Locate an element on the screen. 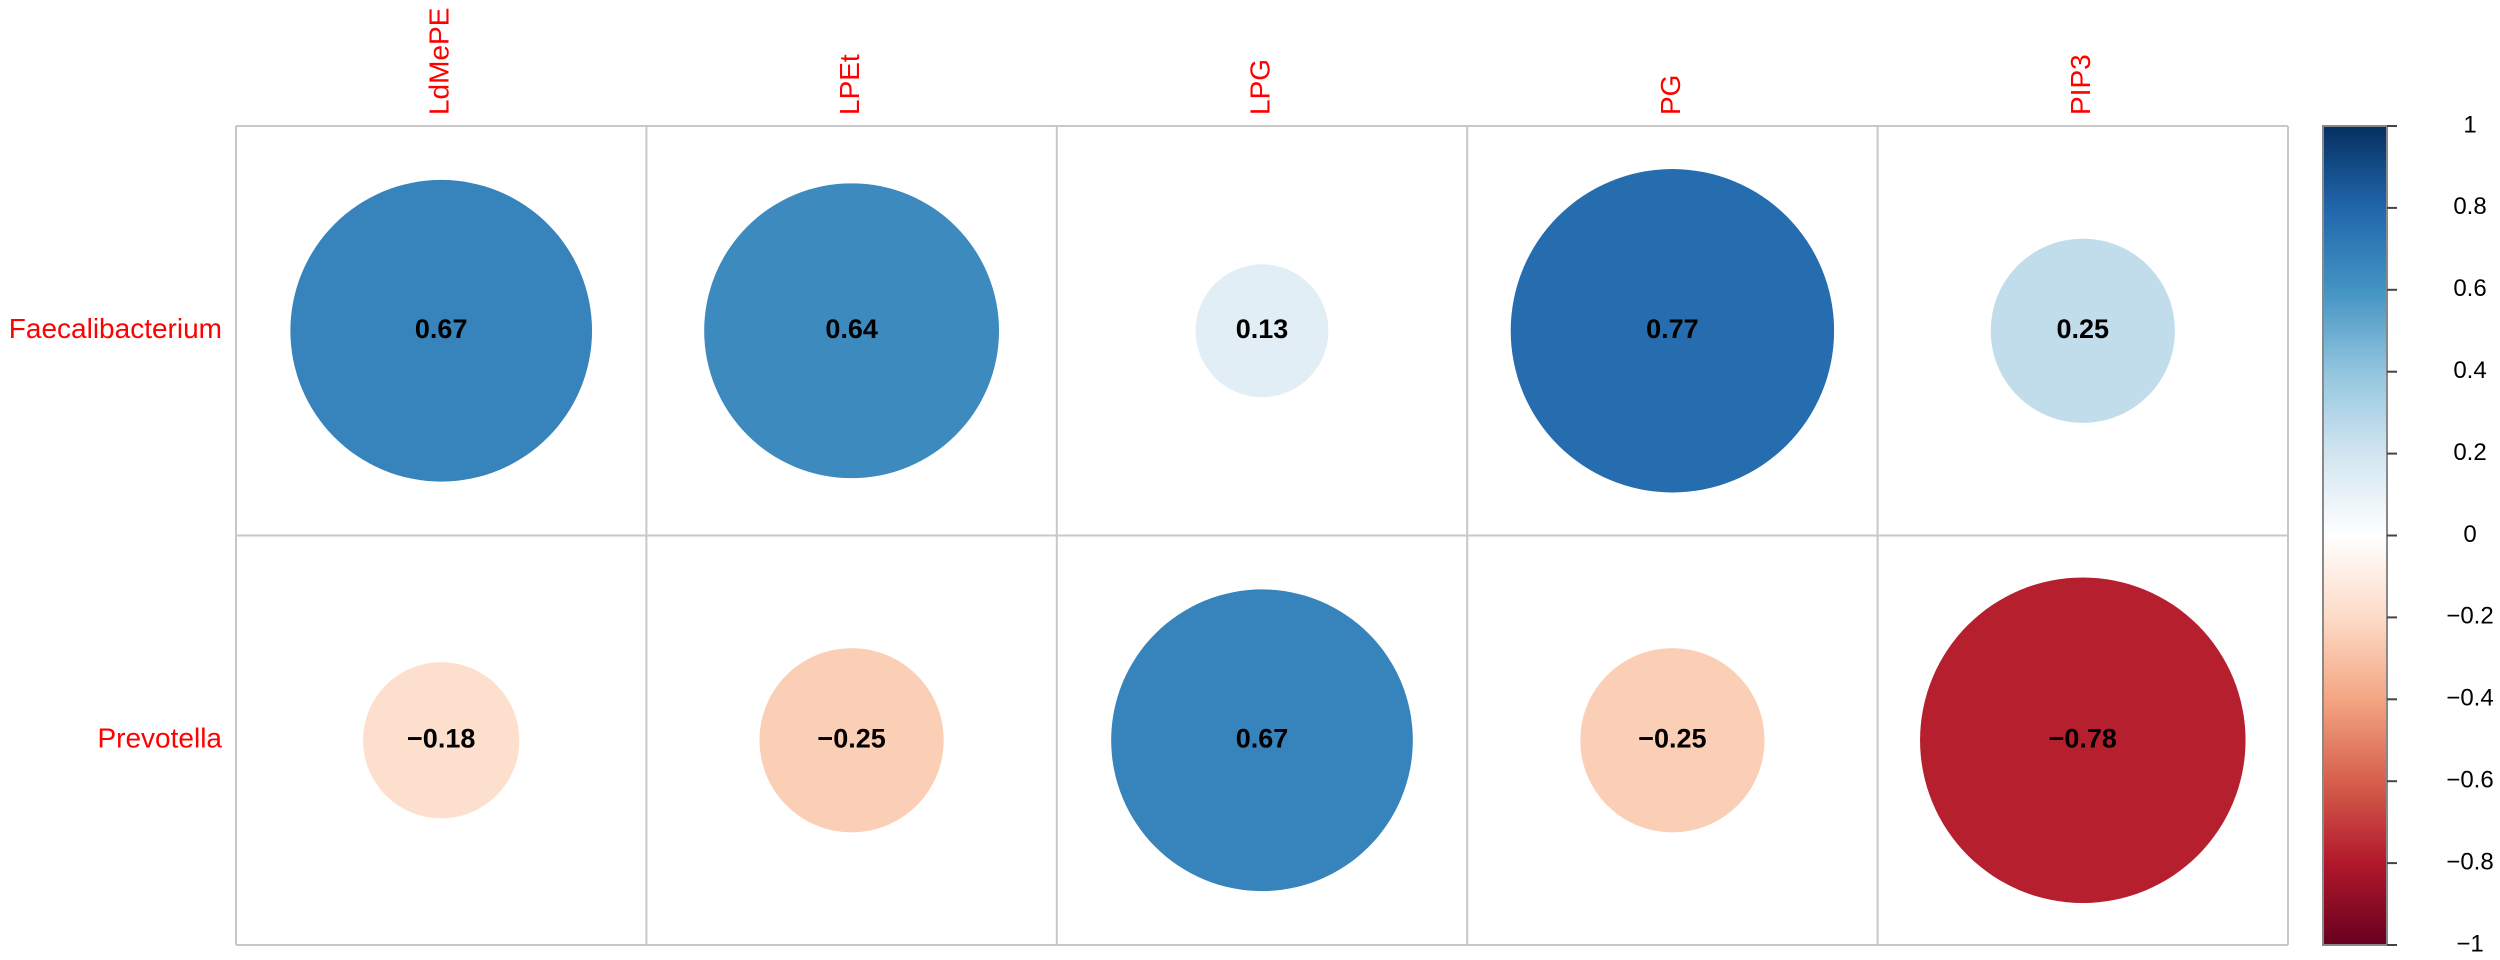  column-label: LdMePE is located at coordinates (439, 61).